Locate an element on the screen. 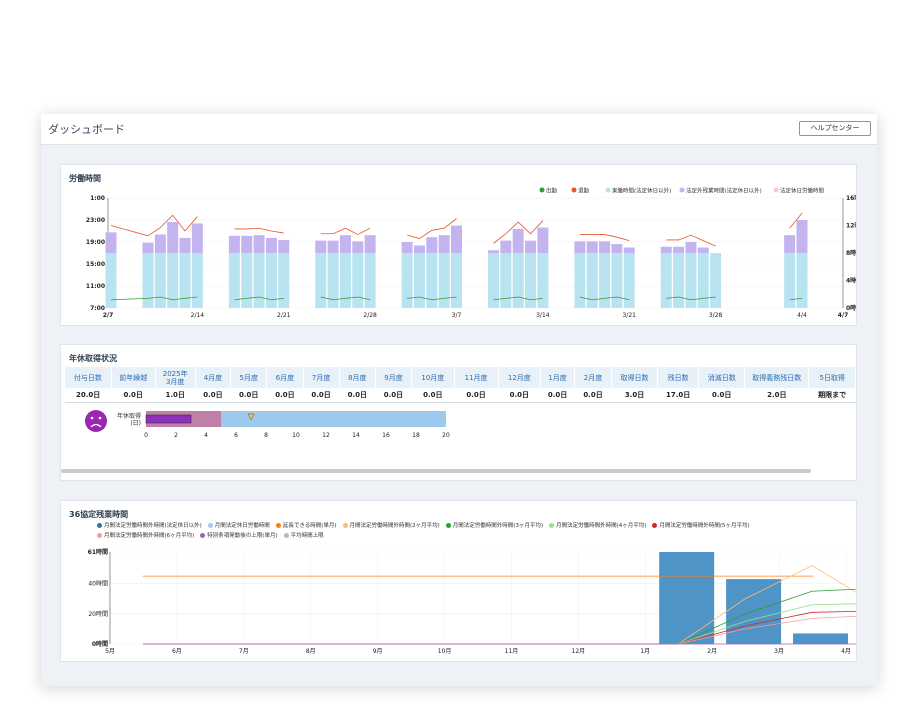 This screenshot has width=920, height=720. ot-x-tick-8: 1月 is located at coordinates (645, 651).